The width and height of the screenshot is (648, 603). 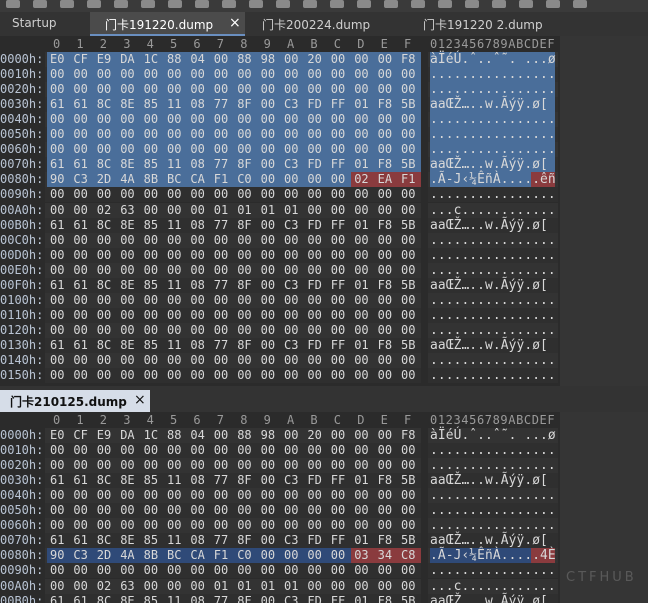 What do you see at coordinates (197, 59) in the screenshot?
I see `hex-byte: 04` at bounding box center [197, 59].